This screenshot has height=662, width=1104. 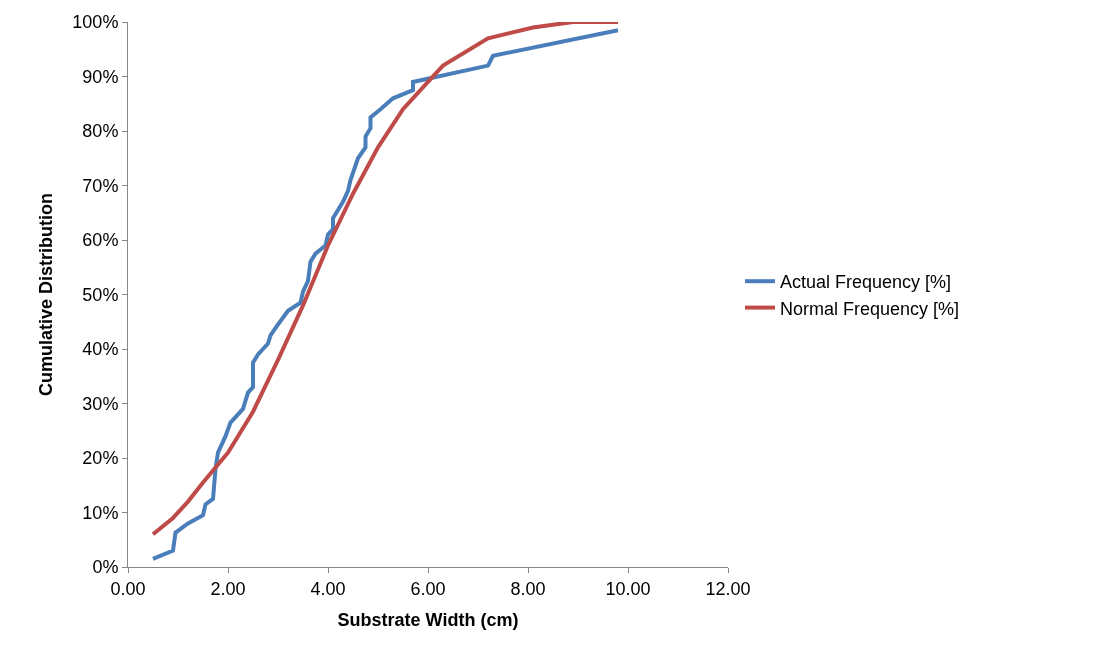 What do you see at coordinates (100, 458) in the screenshot?
I see `y-tick-label: 20%` at bounding box center [100, 458].